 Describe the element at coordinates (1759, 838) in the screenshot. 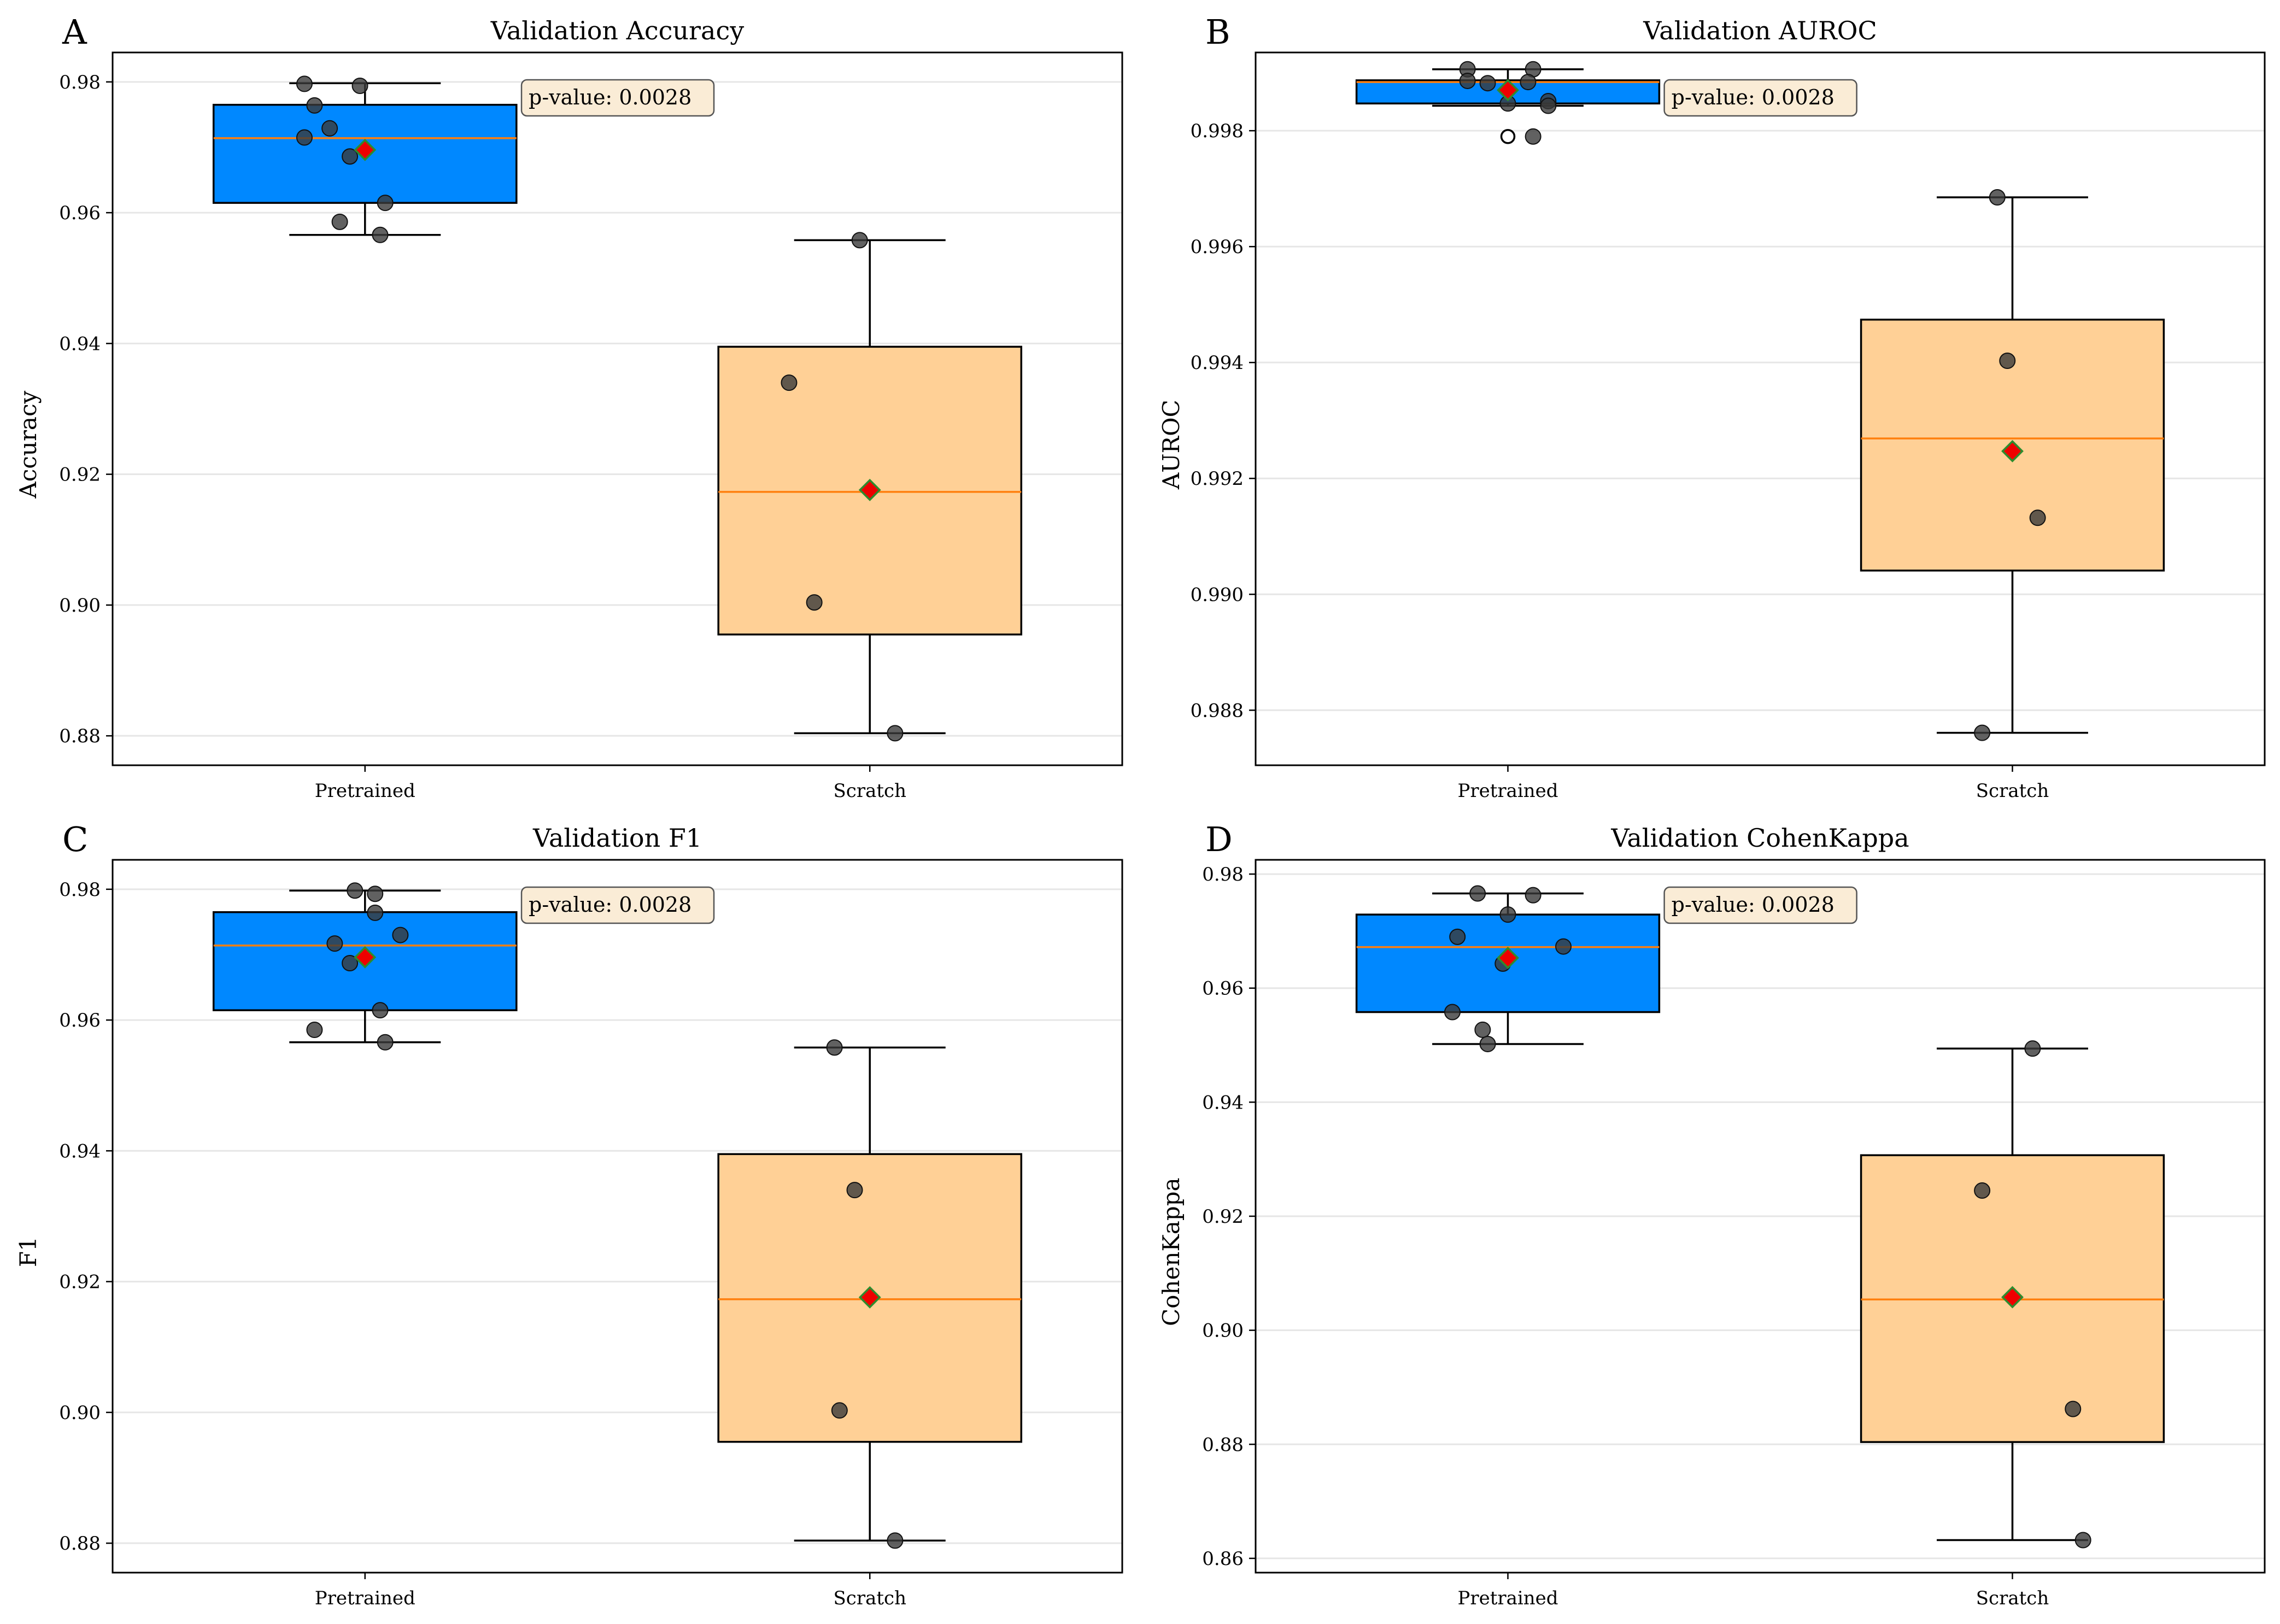

I see `panel-title: Validation CohenKappa` at that location.